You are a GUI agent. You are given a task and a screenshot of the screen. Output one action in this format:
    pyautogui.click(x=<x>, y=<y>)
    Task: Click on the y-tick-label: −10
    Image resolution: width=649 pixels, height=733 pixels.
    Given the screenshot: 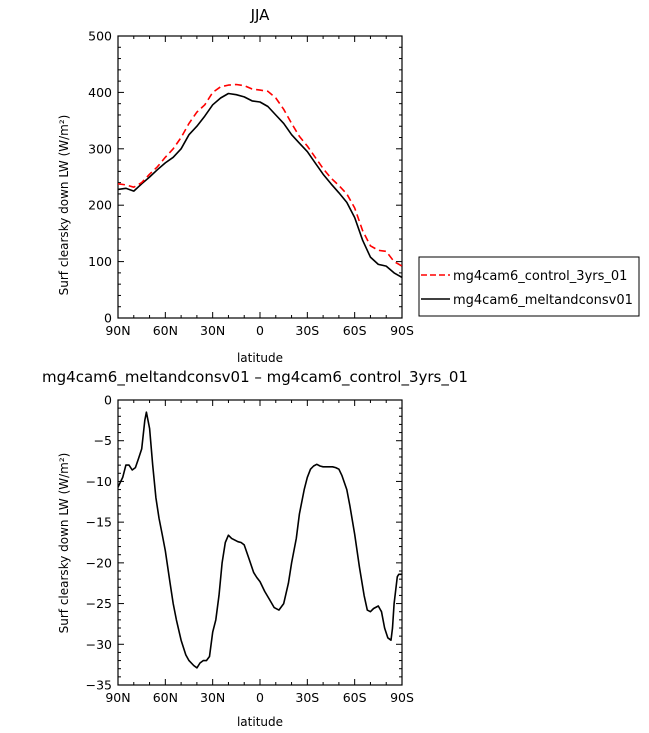 What is the action you would take?
    pyautogui.click(x=99, y=481)
    